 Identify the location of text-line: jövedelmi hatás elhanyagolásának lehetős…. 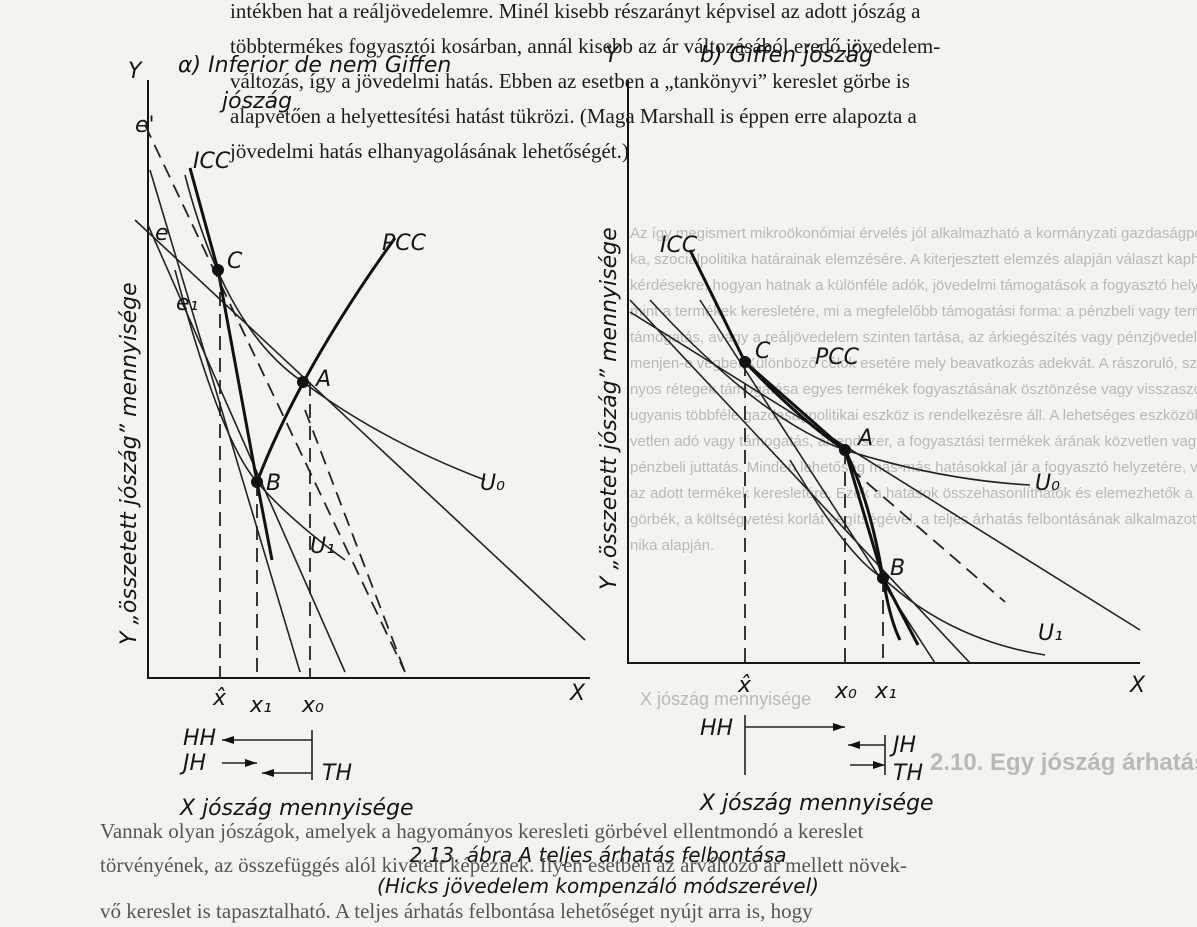
(429, 151).